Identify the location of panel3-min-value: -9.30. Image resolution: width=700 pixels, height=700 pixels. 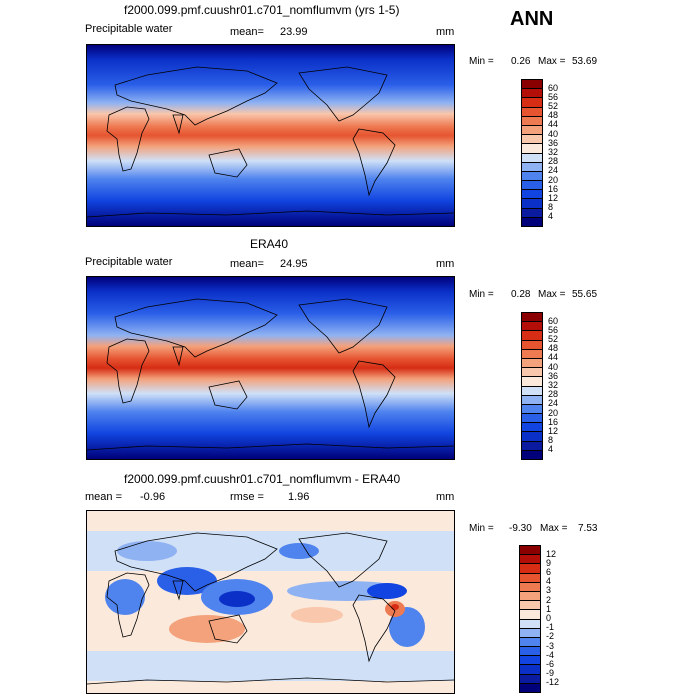
(520, 528).